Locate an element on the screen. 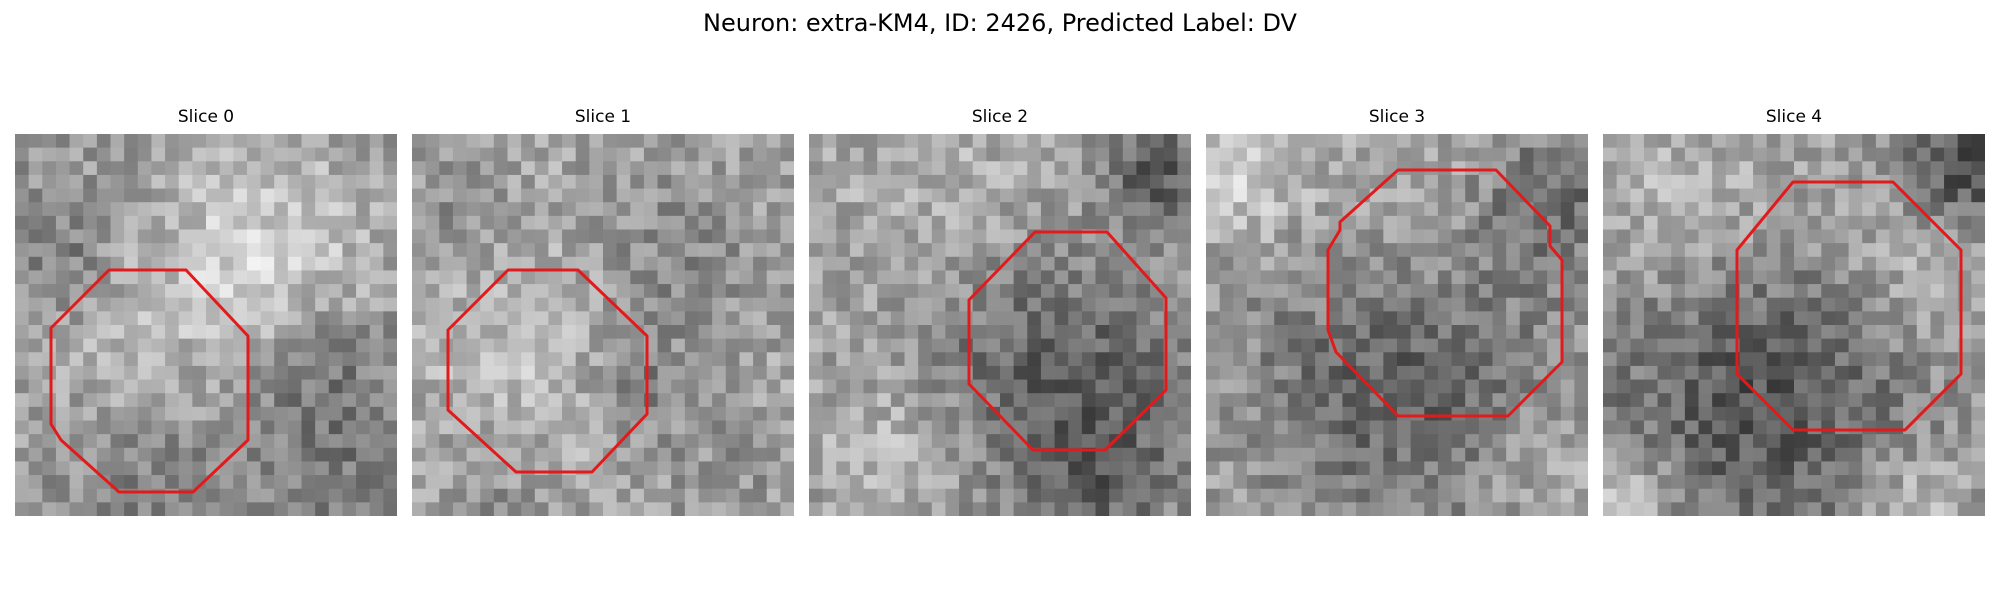 The height and width of the screenshot is (600, 2000). slice-title-1: Slice 1 is located at coordinates (603, 117).